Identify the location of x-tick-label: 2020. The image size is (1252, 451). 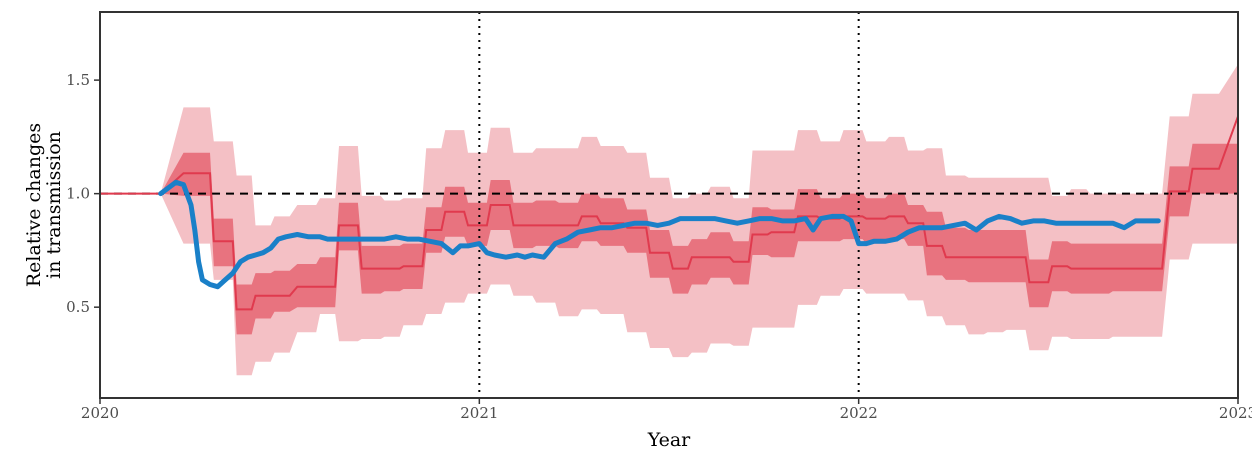
(100, 413).